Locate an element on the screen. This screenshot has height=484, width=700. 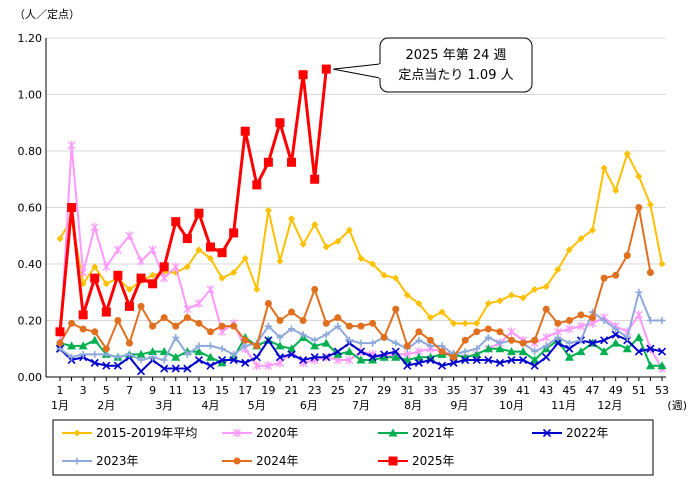
y-unit-label: （人／定点） is located at coordinates (47, 14).